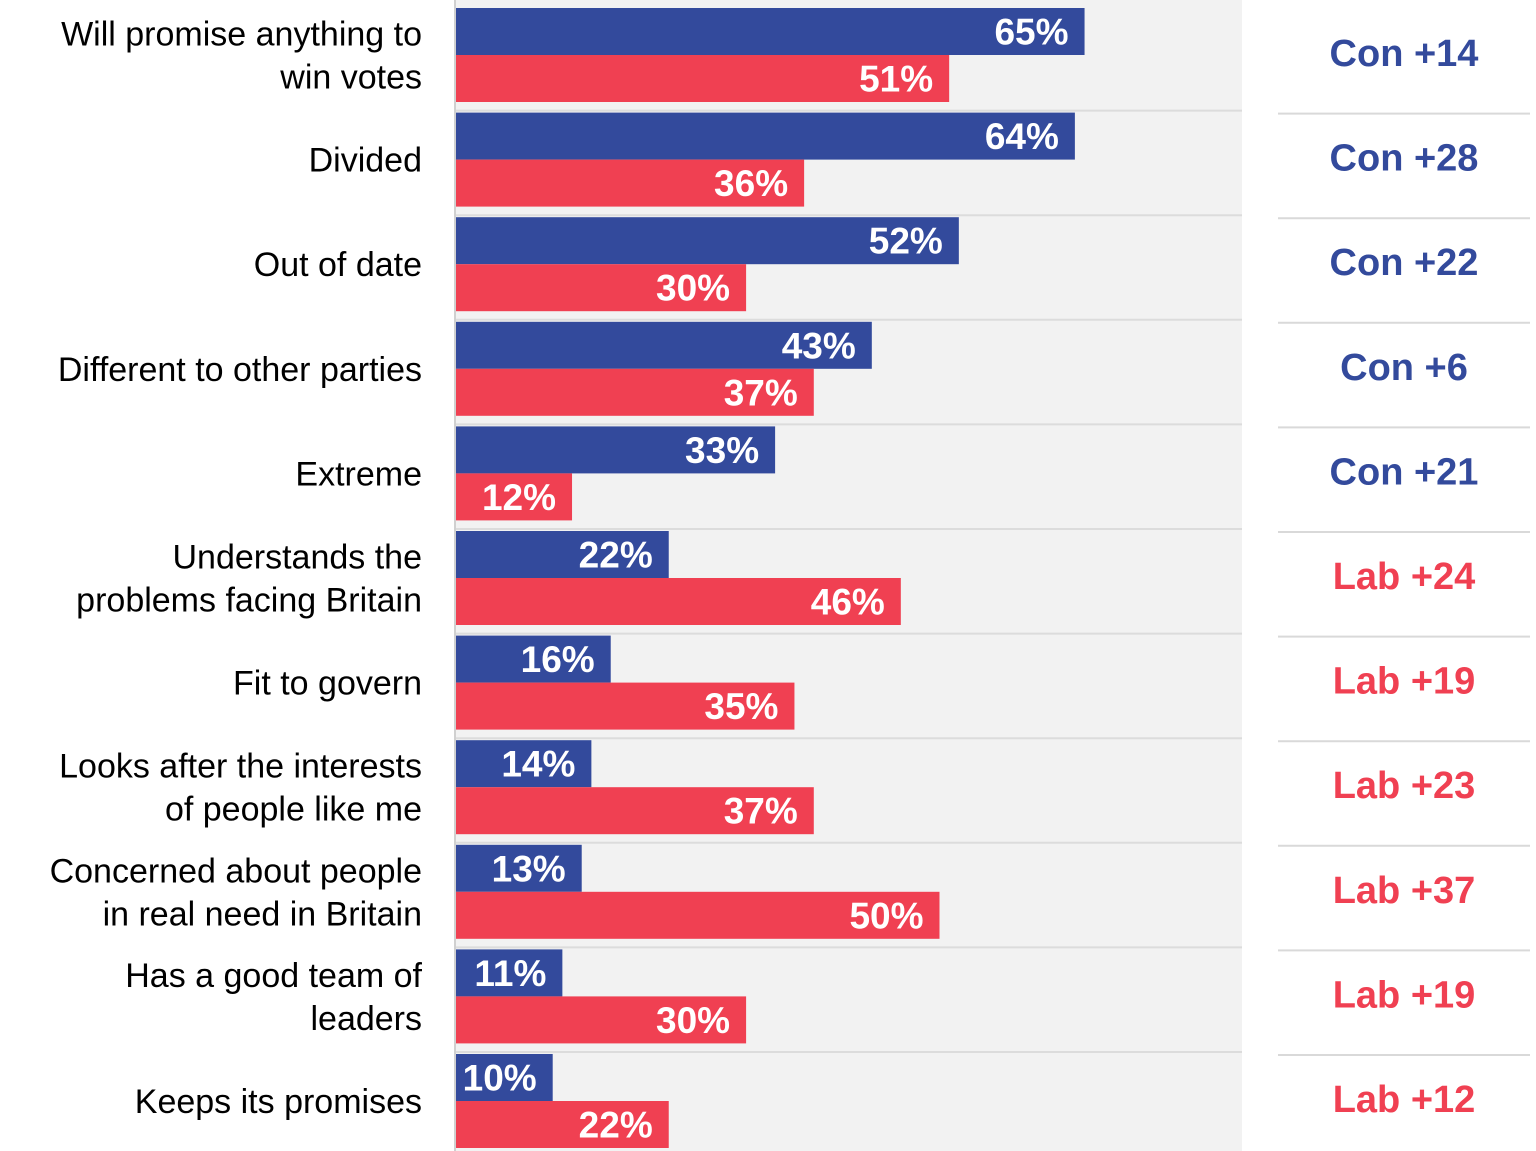 This screenshot has height=1151, width=1536. Describe the element at coordinates (722, 450) in the screenshot. I see `con-value-label: 33%` at that location.